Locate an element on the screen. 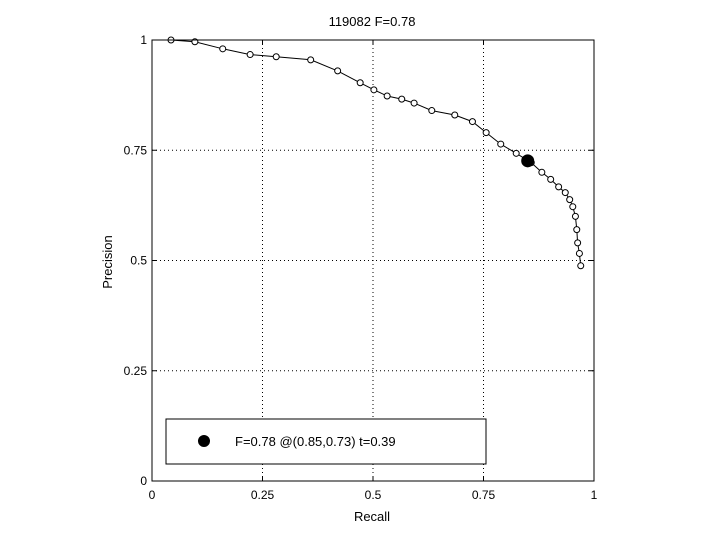 The image size is (720, 540). x-axis-label: Recall is located at coordinates (372, 516).